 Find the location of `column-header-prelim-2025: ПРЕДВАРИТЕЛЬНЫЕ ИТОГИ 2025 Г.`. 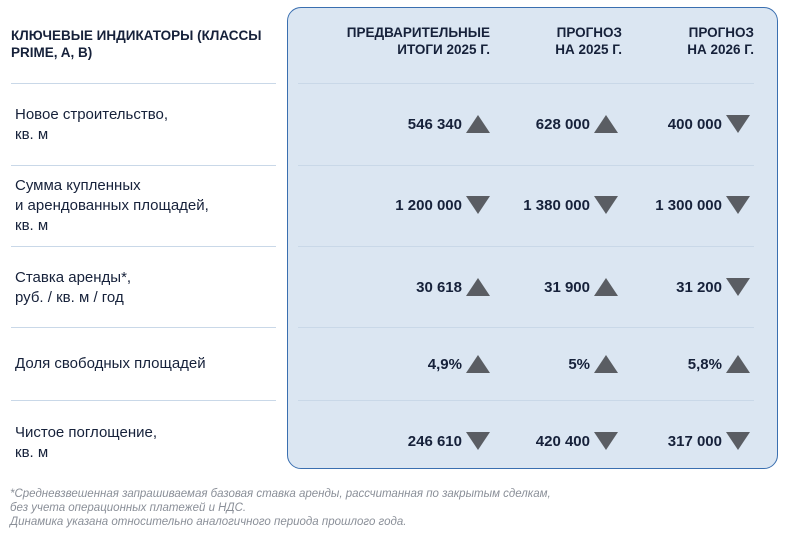

column-header-prelim-2025: ПРЕДВАРИТЕЛЬНЫЕ ИТОГИ 2025 Г. is located at coordinates (418, 41).